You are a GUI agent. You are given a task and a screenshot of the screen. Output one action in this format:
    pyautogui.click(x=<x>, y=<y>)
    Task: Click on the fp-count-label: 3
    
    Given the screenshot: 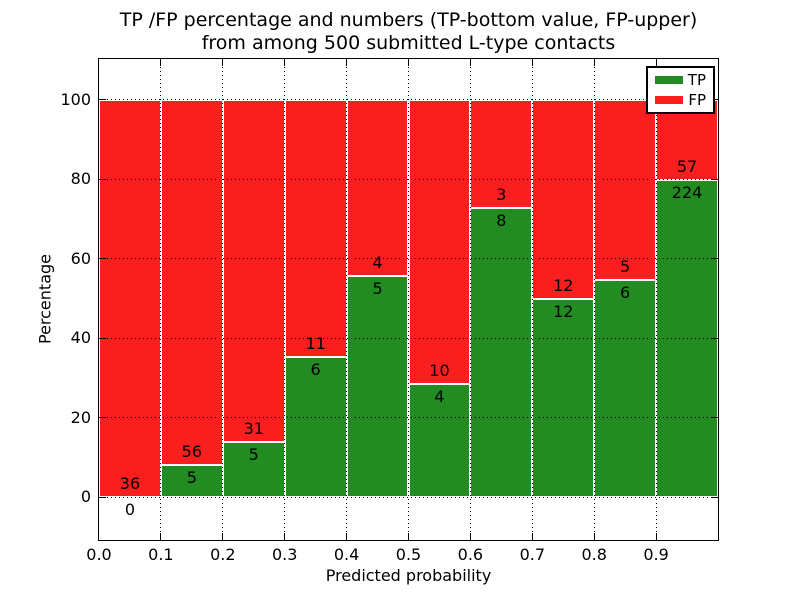 What is the action you would take?
    pyautogui.click(x=501, y=195)
    